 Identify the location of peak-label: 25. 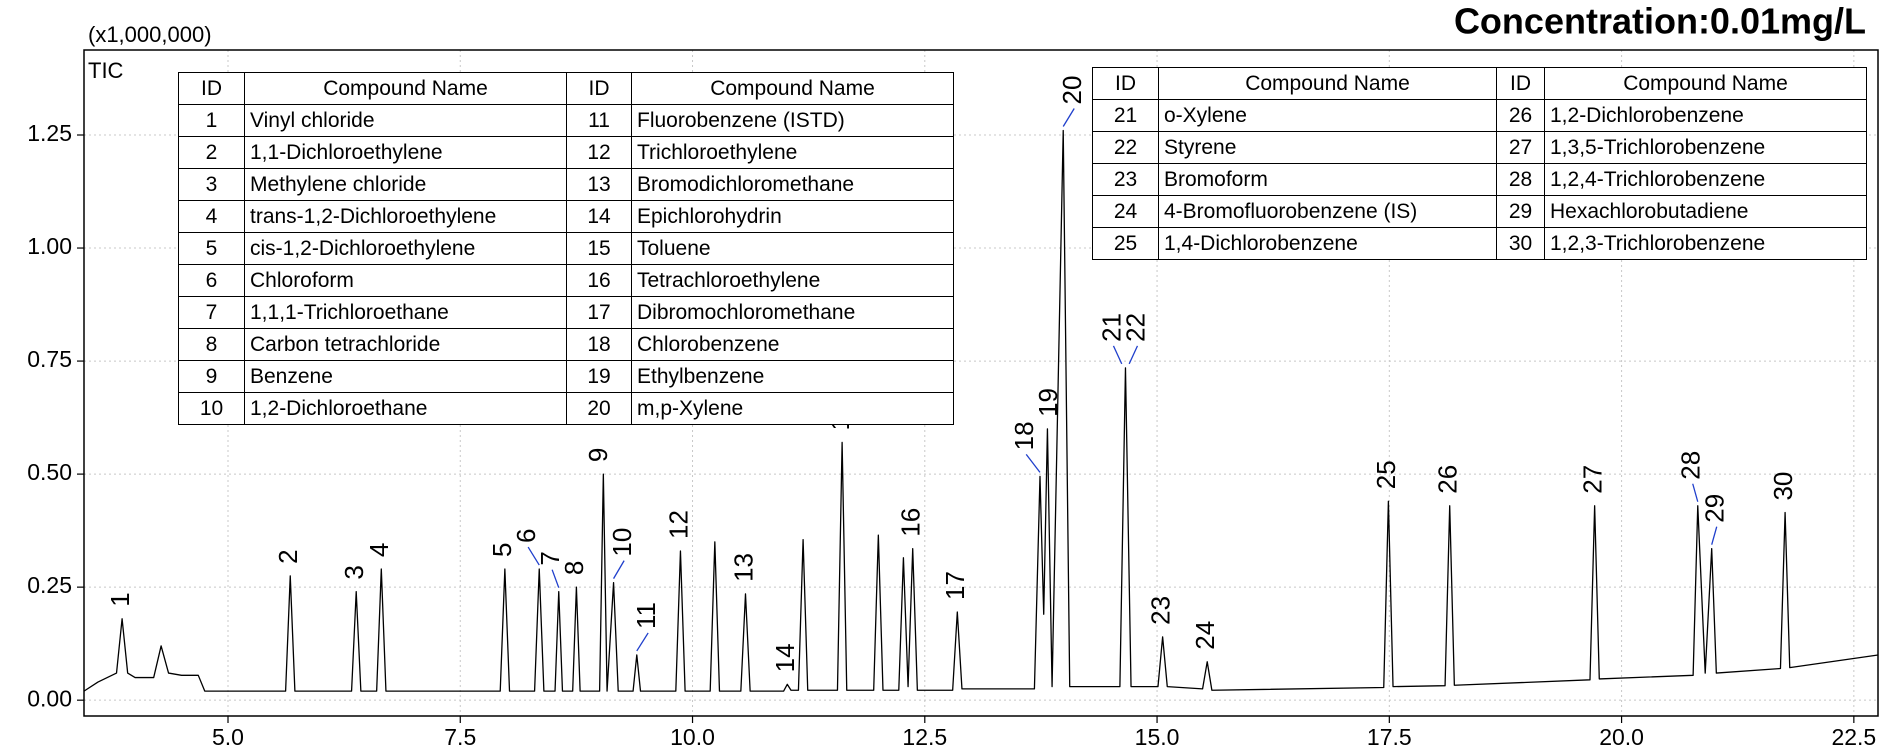
(1386, 474).